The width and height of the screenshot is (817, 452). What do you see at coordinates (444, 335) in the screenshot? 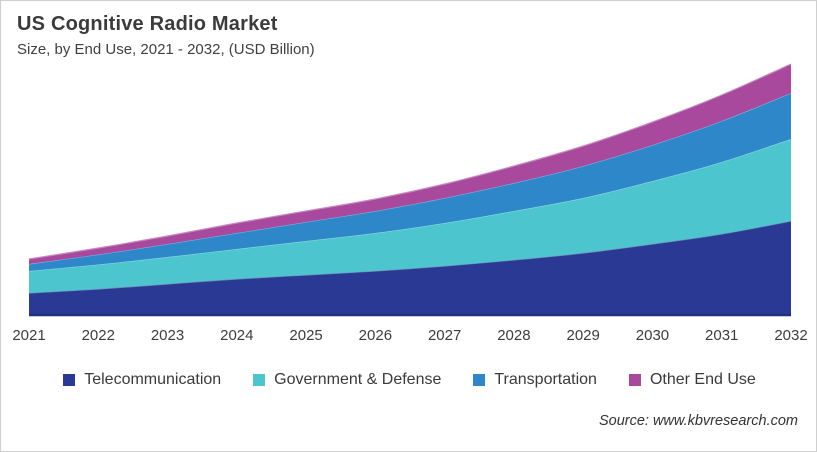
I see `x-axis-label-2027: 2027` at bounding box center [444, 335].